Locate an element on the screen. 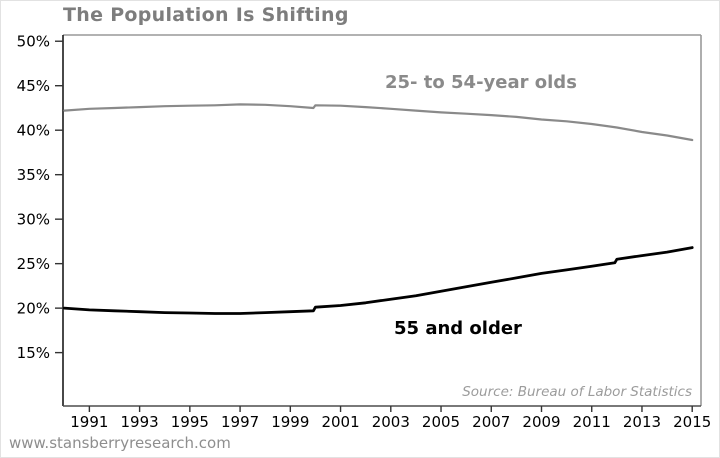 The height and width of the screenshot is (458, 720). x-tick-label: 2011 is located at coordinates (592, 422).